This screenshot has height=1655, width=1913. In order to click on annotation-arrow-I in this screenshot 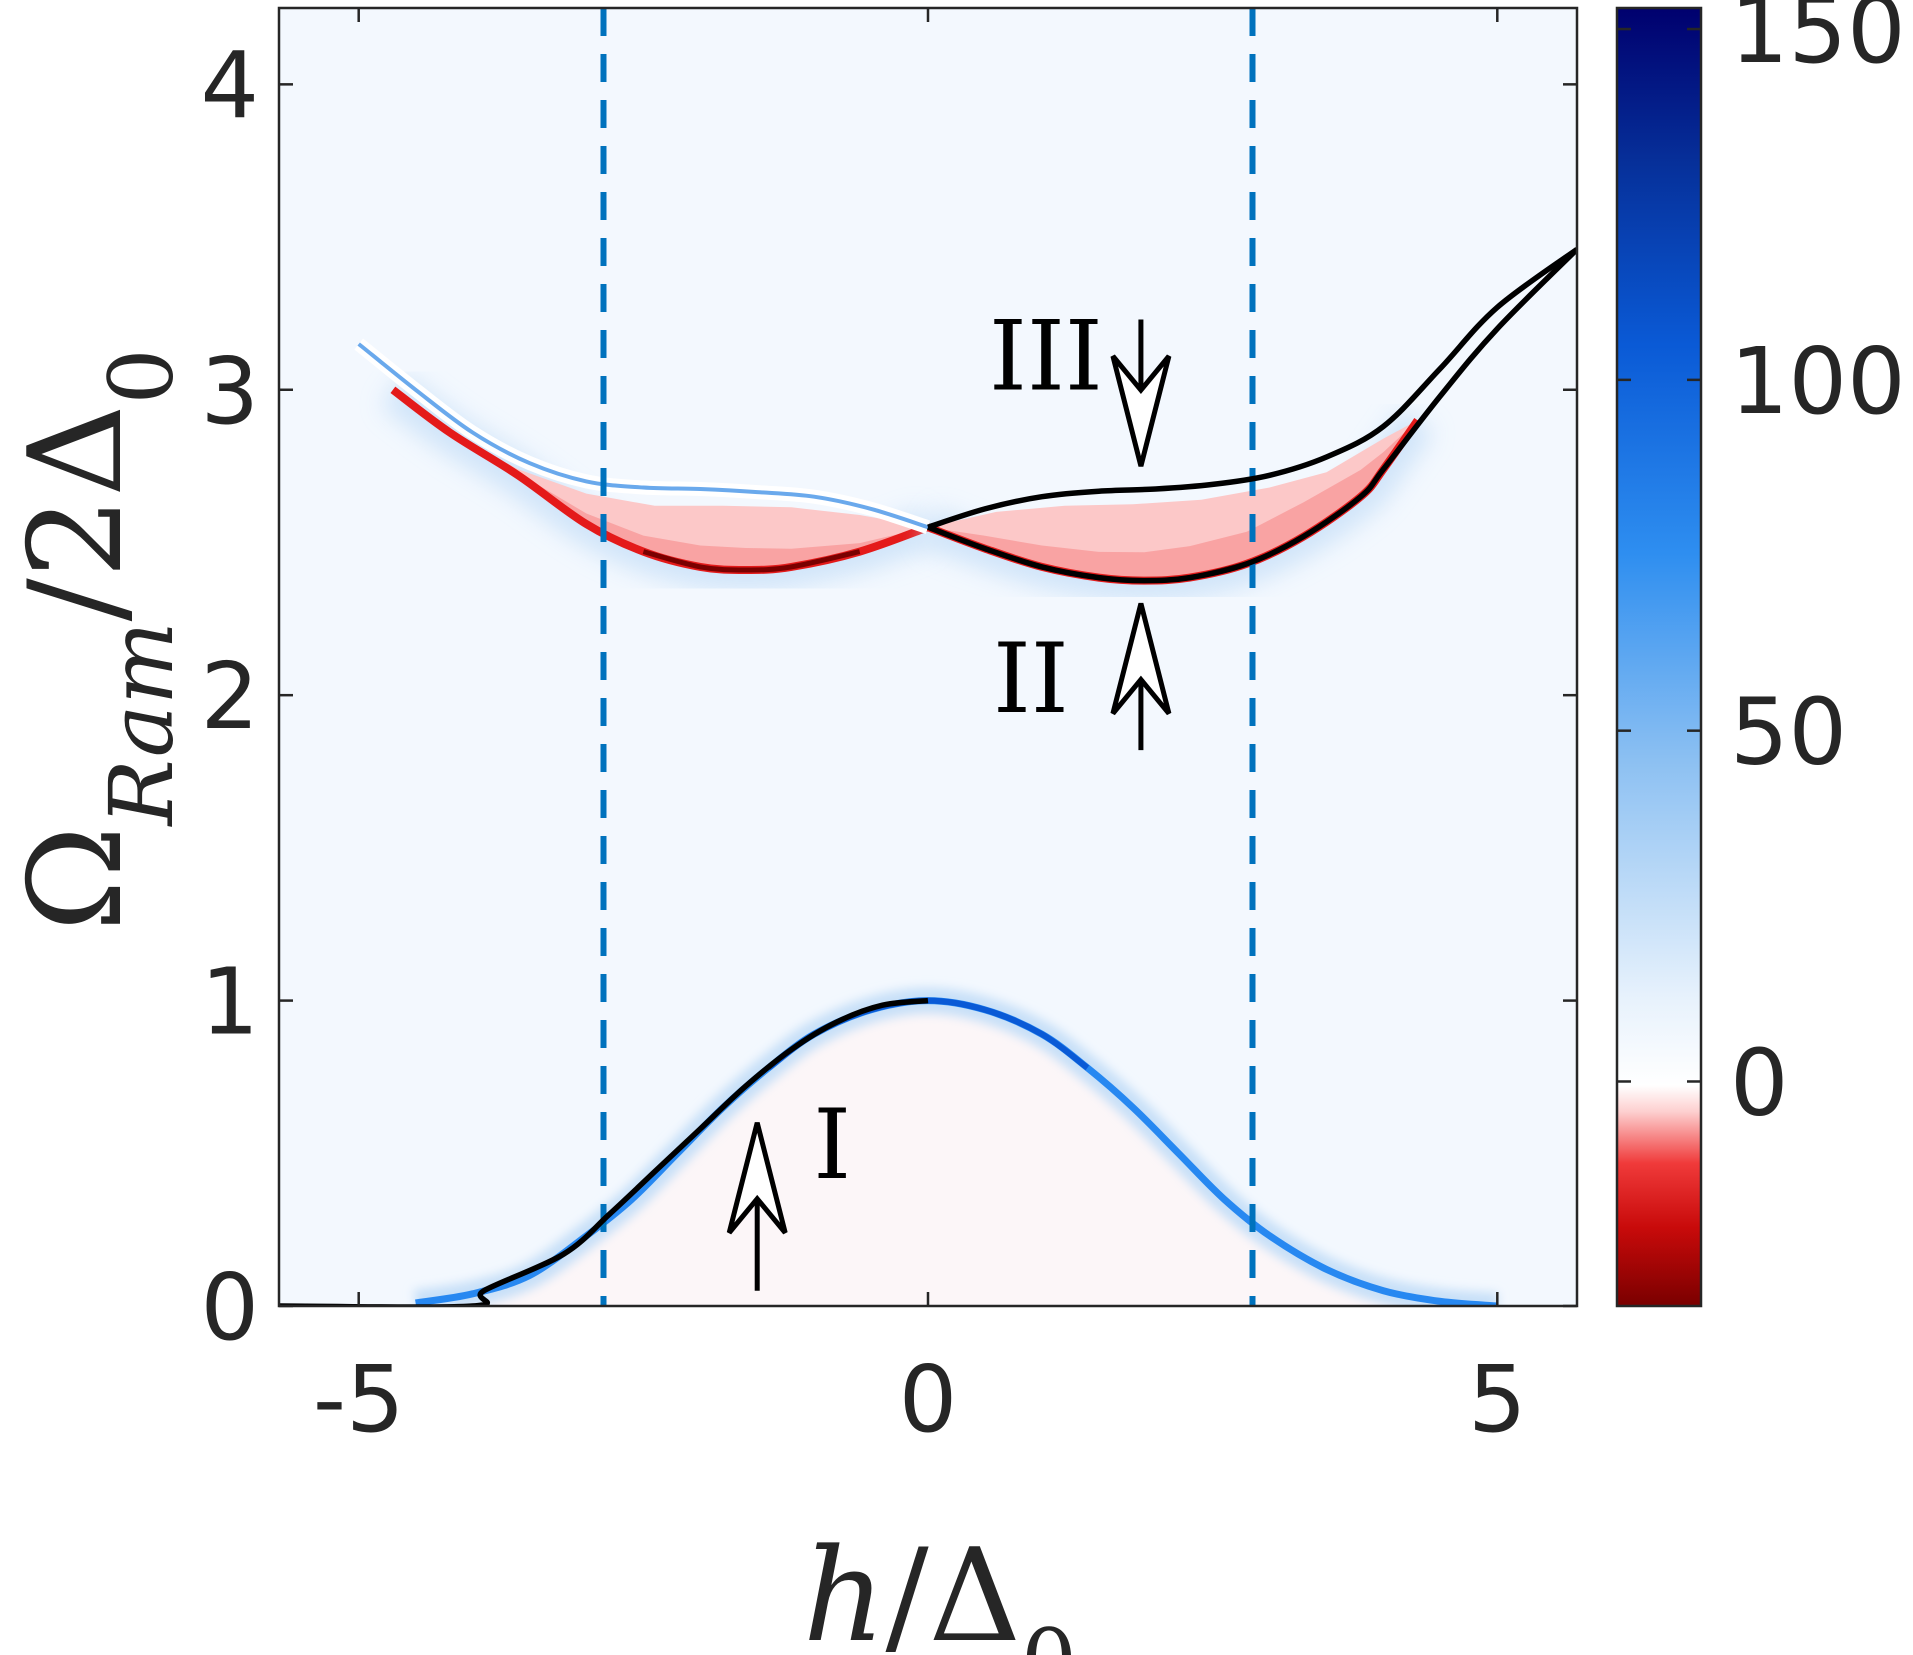, I will do `click(757, 1206)`.